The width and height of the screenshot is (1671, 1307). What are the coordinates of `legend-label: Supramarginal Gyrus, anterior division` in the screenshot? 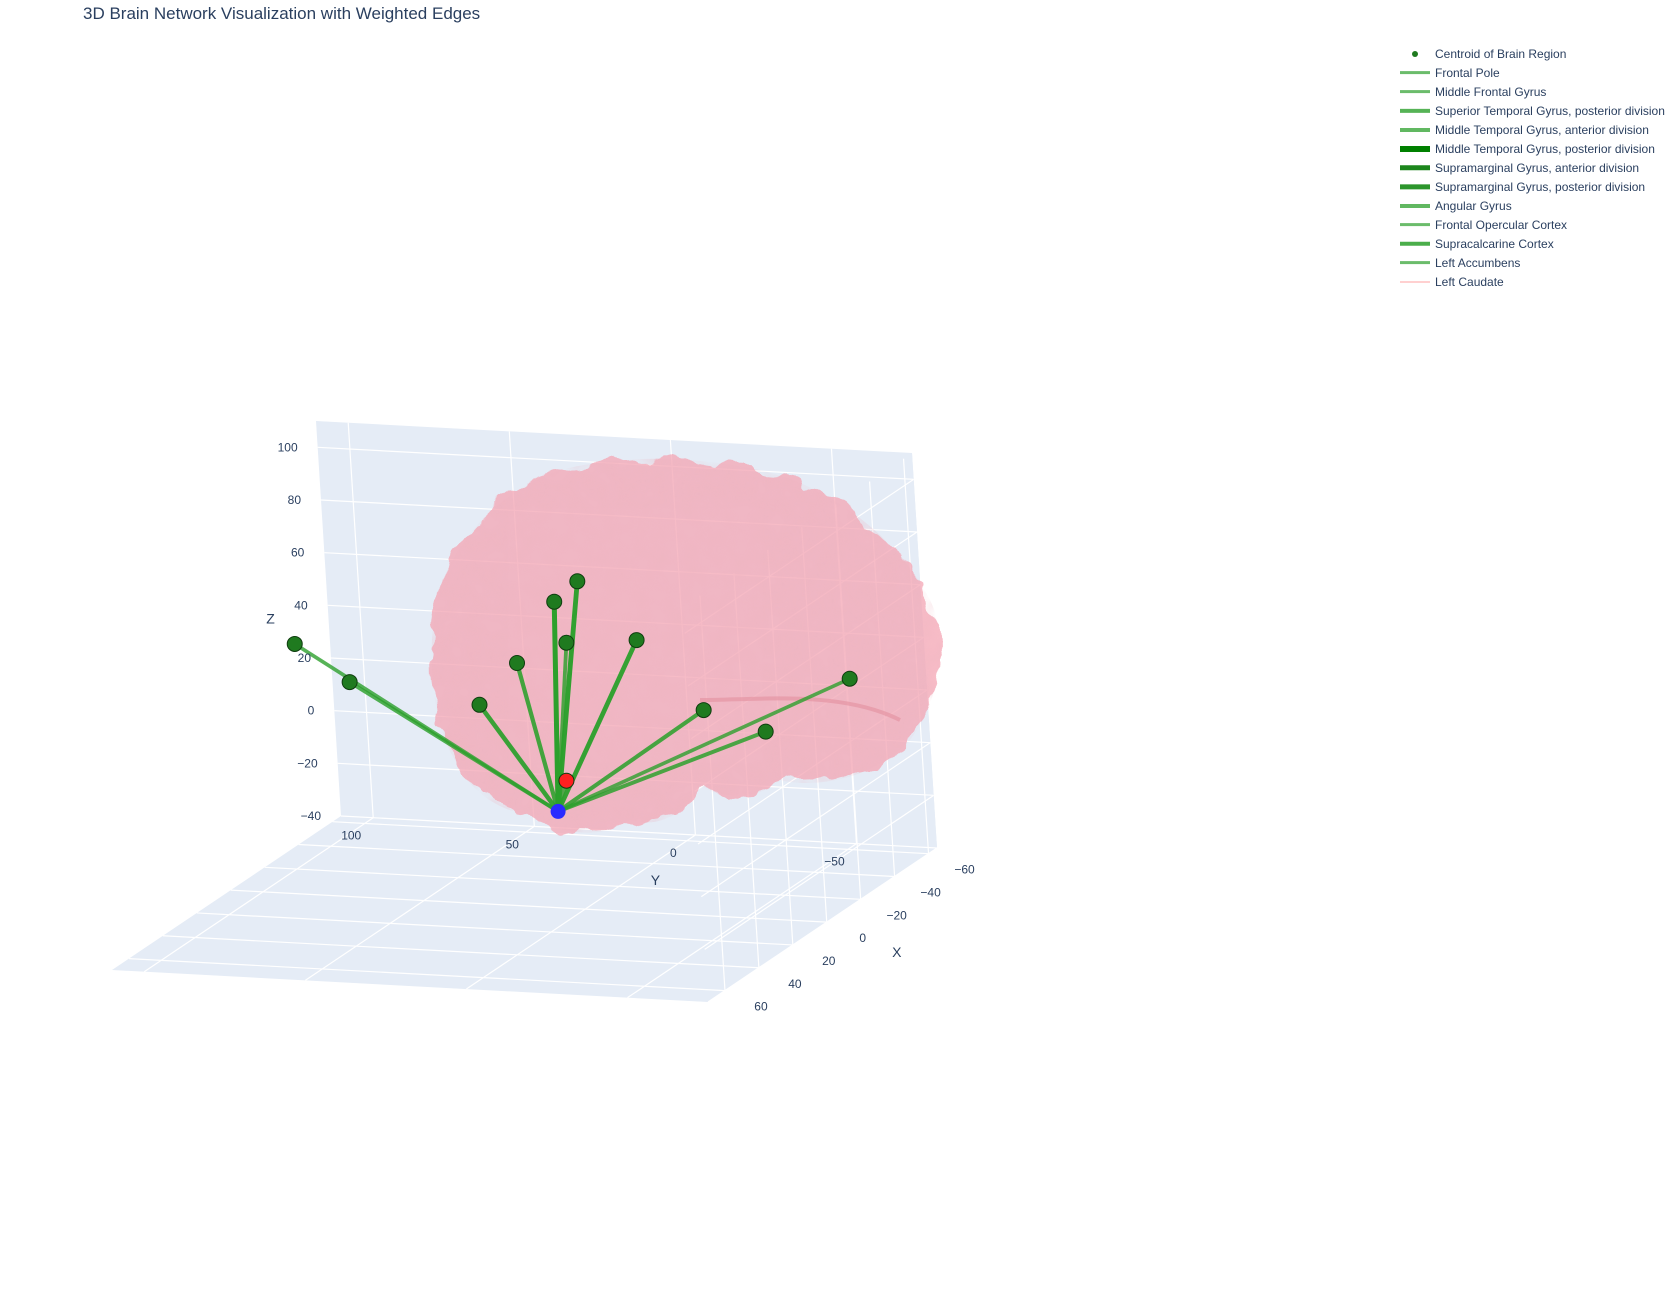 It's located at (1537, 167).